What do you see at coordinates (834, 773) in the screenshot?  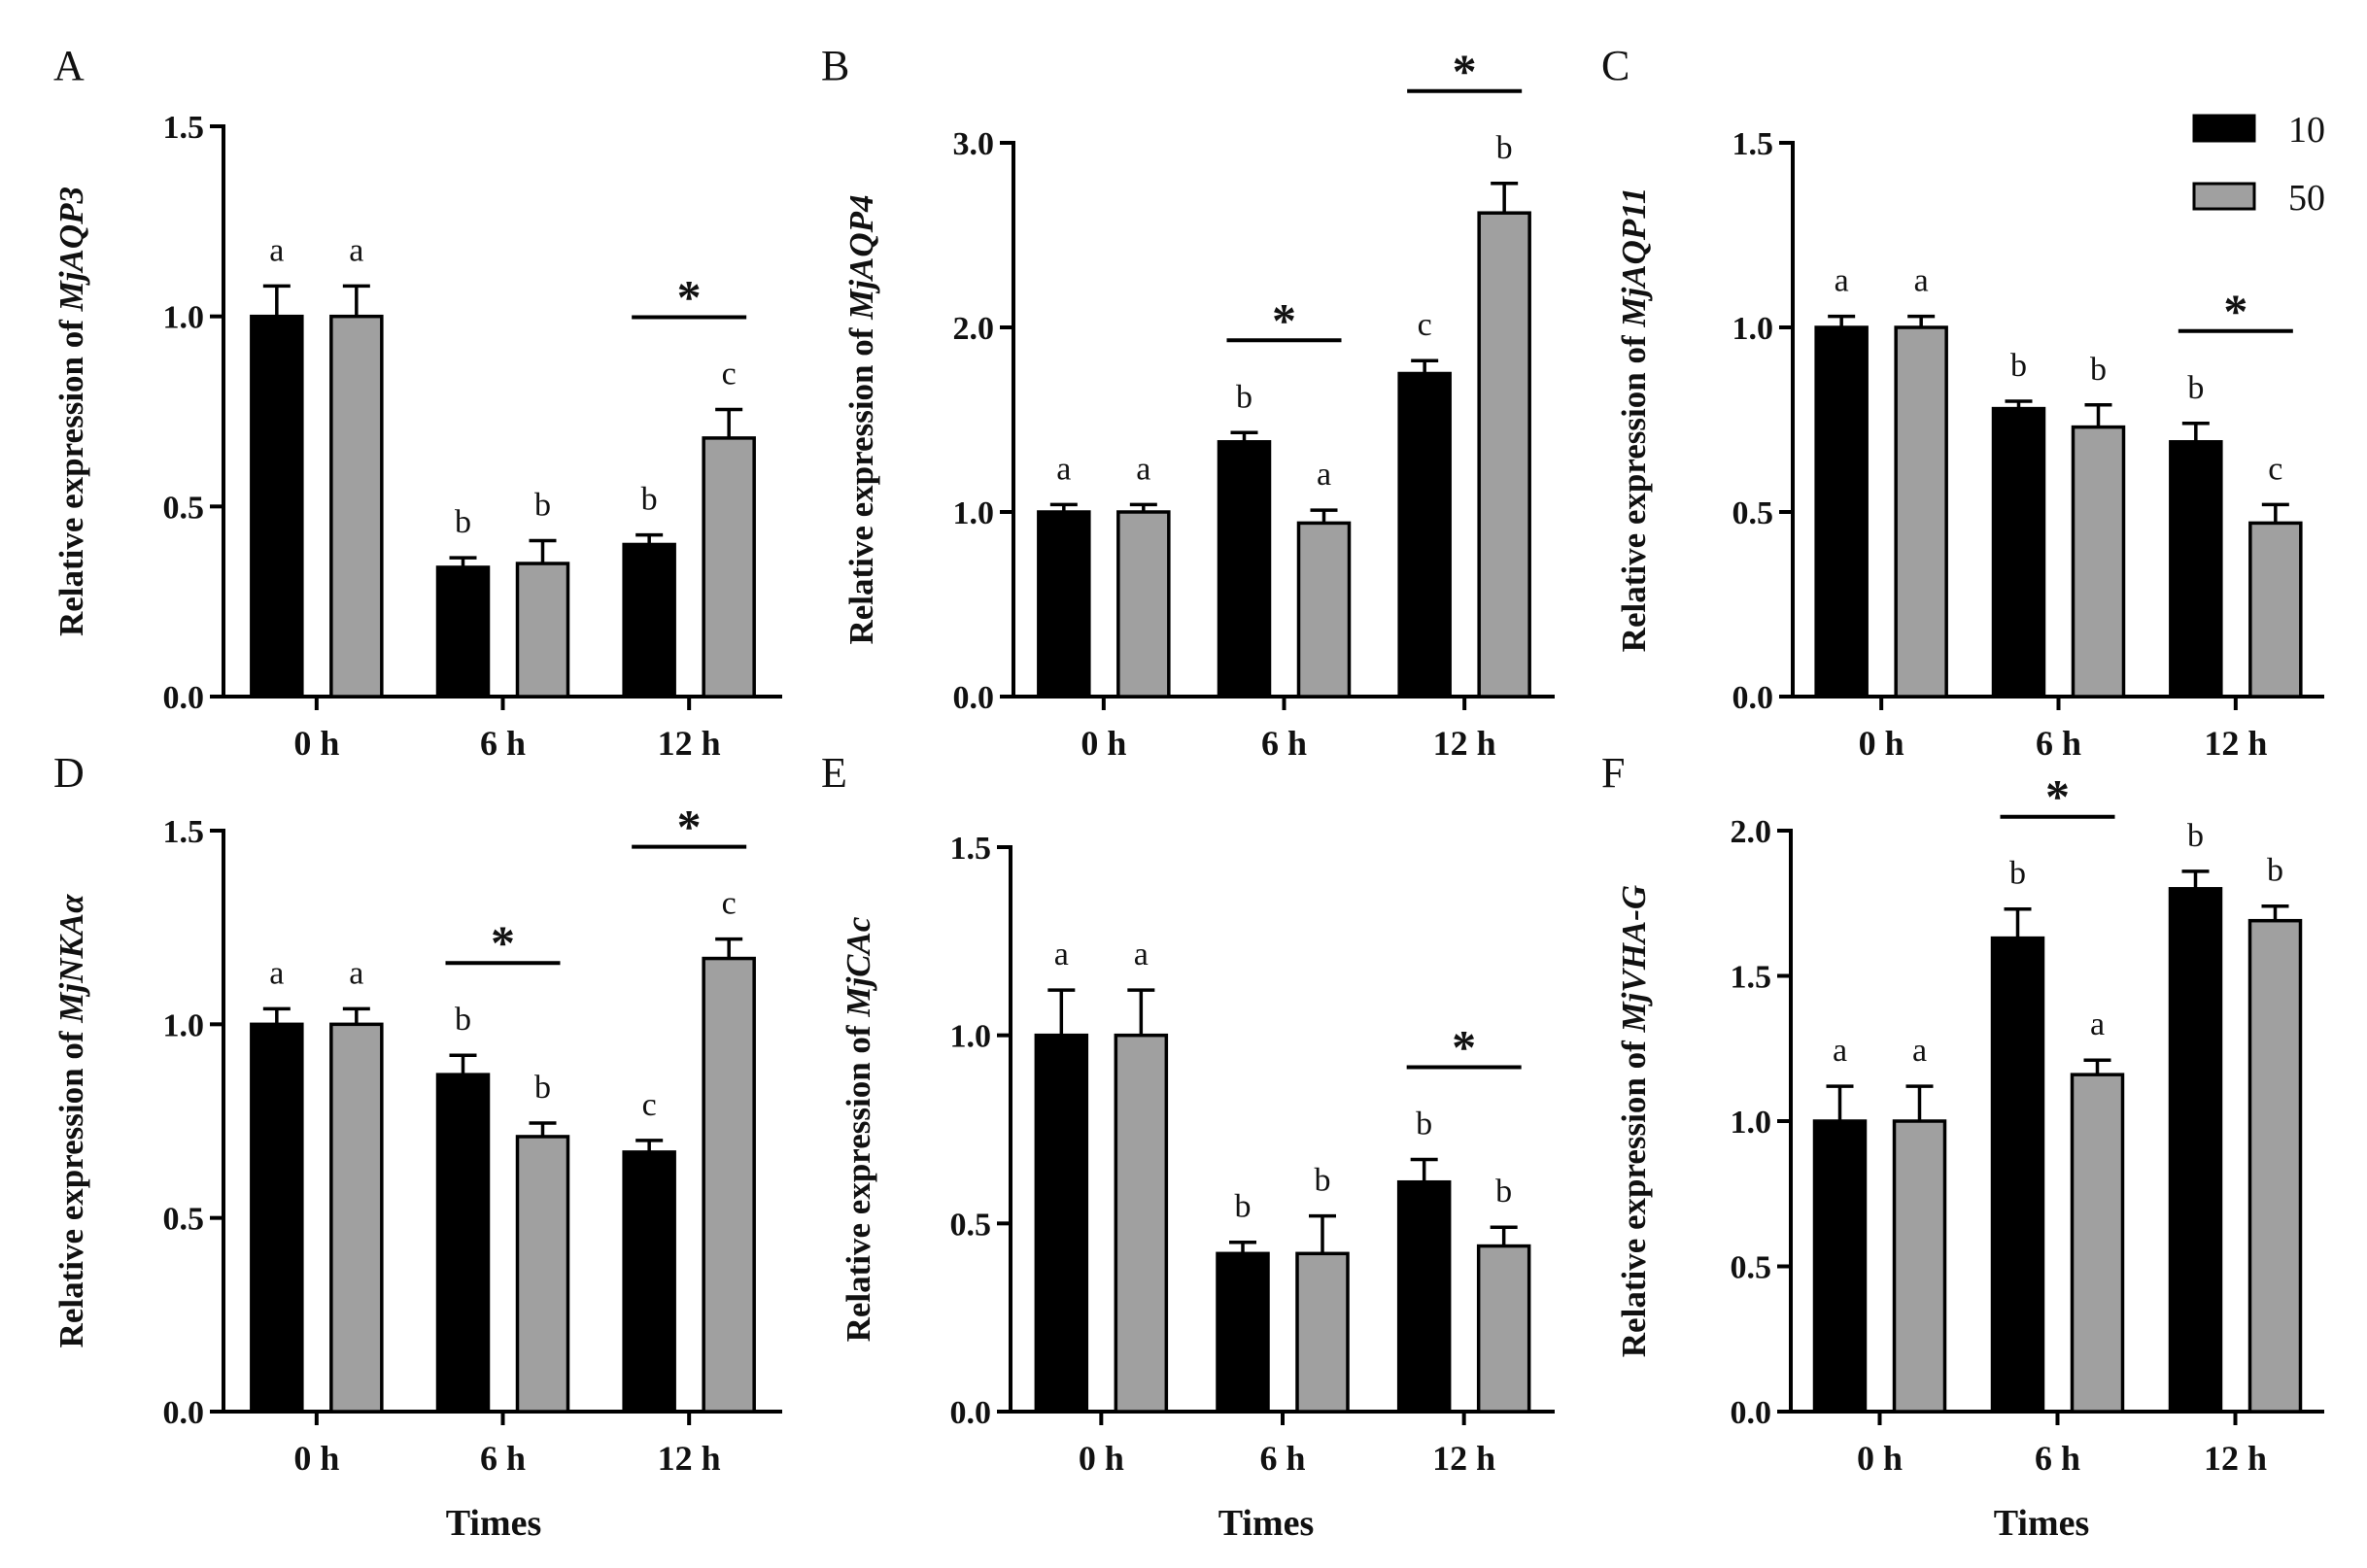 I see `panel-letter: E` at bounding box center [834, 773].